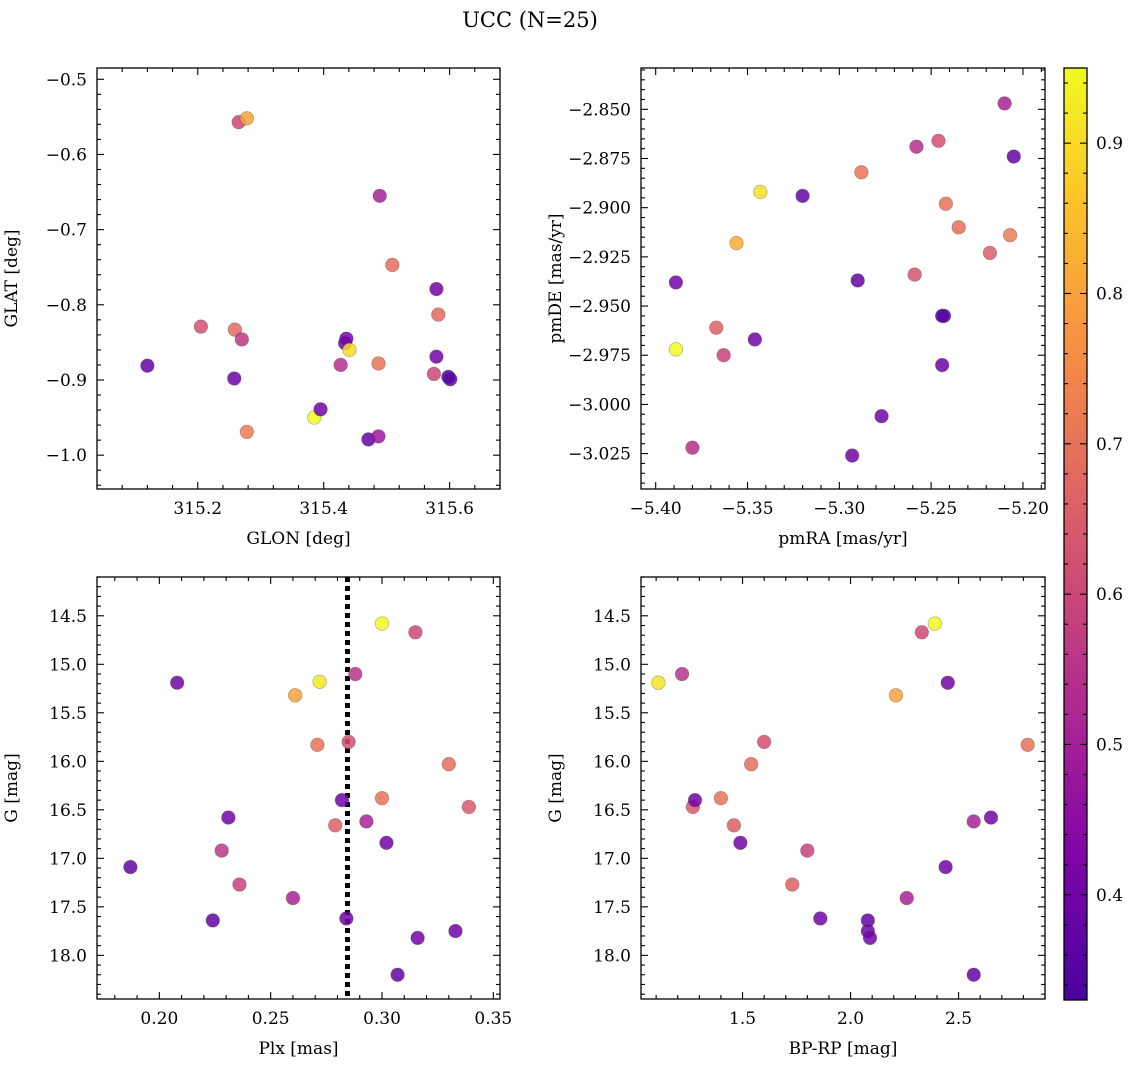  I want to click on y-tick-label: −3.025, so click(599, 455).